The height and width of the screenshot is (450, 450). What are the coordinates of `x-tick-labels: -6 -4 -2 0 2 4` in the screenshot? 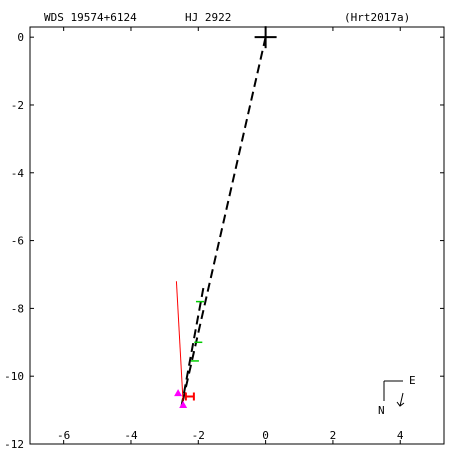 It's located at (230, 435).